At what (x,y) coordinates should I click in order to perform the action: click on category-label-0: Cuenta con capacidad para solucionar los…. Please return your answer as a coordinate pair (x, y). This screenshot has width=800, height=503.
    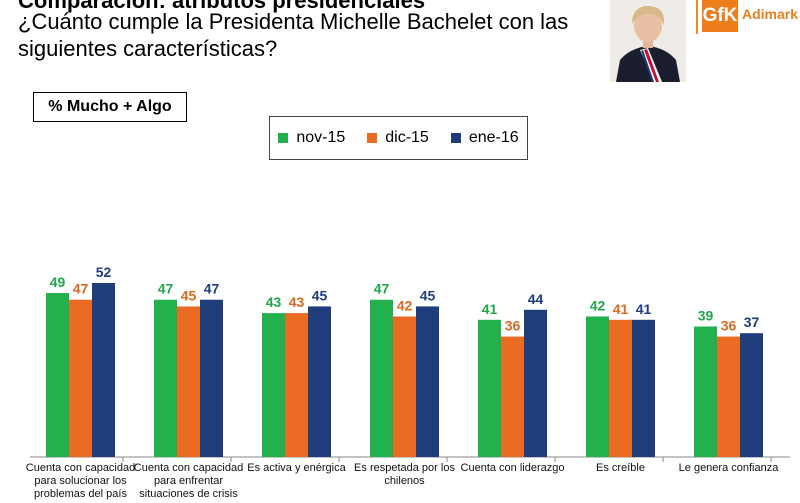
    Looking at the image, I should click on (80, 481).